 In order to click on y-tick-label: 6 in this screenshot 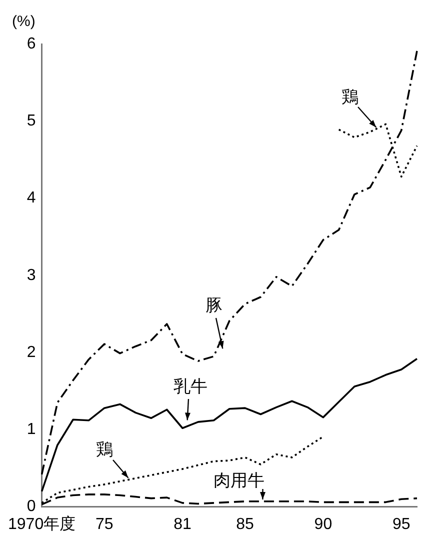, I will do `click(31, 43)`.